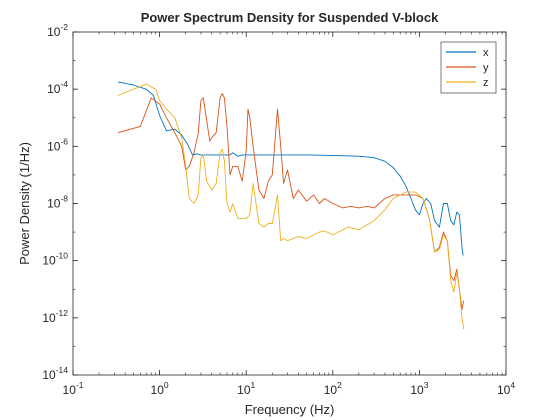 Image resolution: width=560 pixels, height=420 pixels. I want to click on legend: xyz, so click(468, 67).